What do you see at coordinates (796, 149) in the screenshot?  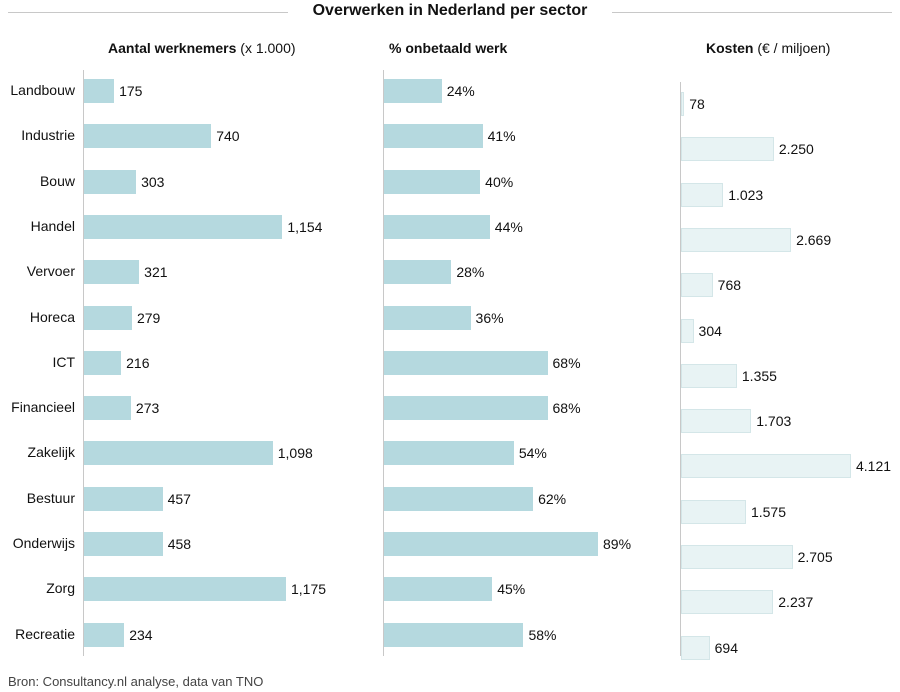 I see `value-label: 2.250` at bounding box center [796, 149].